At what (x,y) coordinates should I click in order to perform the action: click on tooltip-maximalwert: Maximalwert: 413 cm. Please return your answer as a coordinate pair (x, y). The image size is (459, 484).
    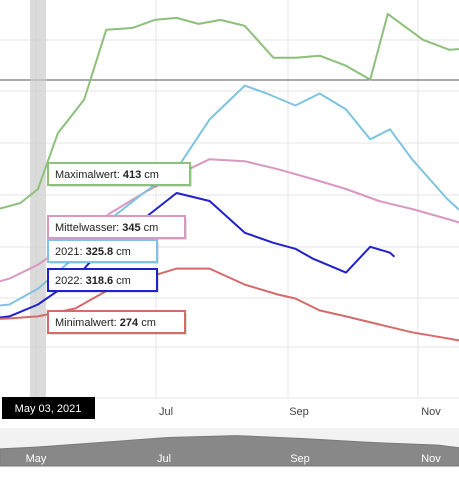
    Looking at the image, I should click on (119, 174).